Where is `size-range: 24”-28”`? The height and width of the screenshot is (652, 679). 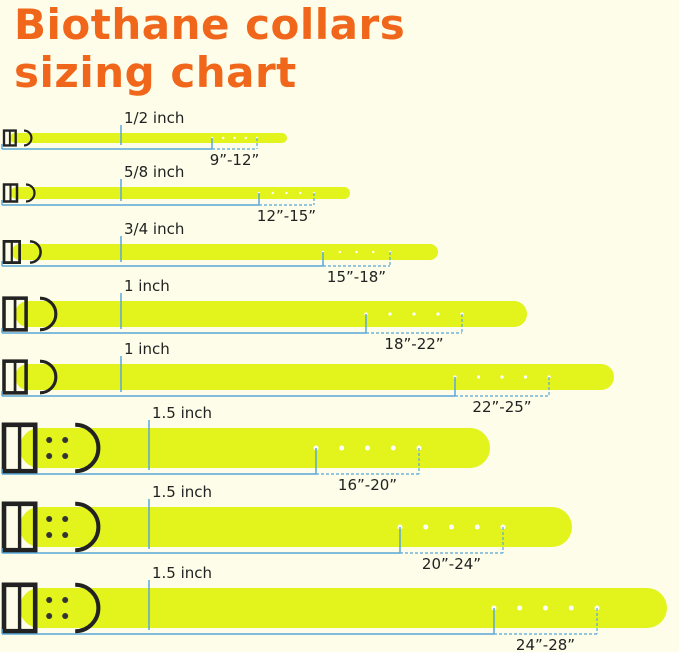
size-range: 24”-28” is located at coordinates (545, 644).